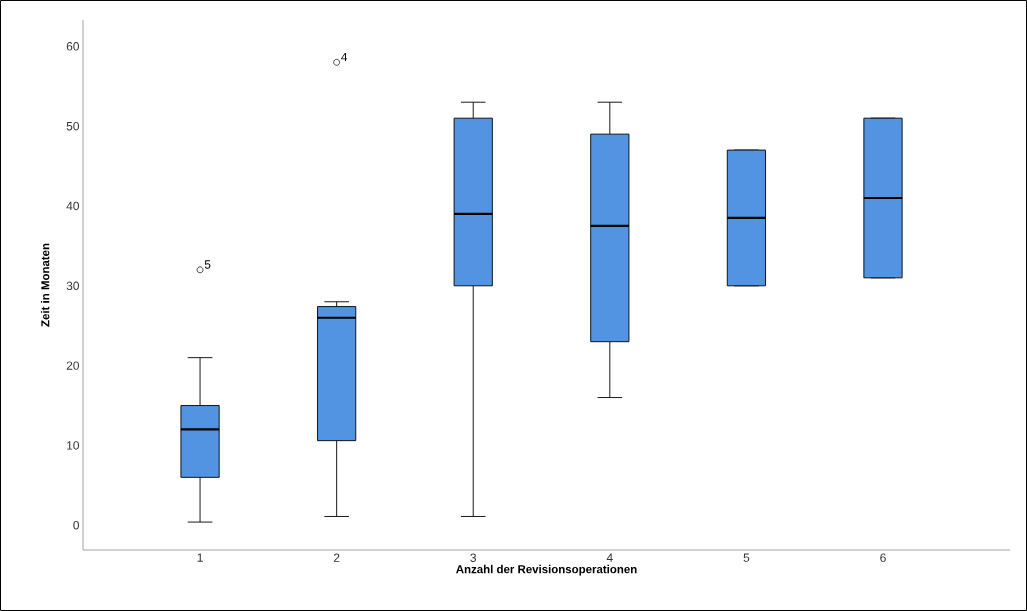 The height and width of the screenshot is (611, 1027). What do you see at coordinates (73, 126) in the screenshot?
I see `y-tick-label: 50` at bounding box center [73, 126].